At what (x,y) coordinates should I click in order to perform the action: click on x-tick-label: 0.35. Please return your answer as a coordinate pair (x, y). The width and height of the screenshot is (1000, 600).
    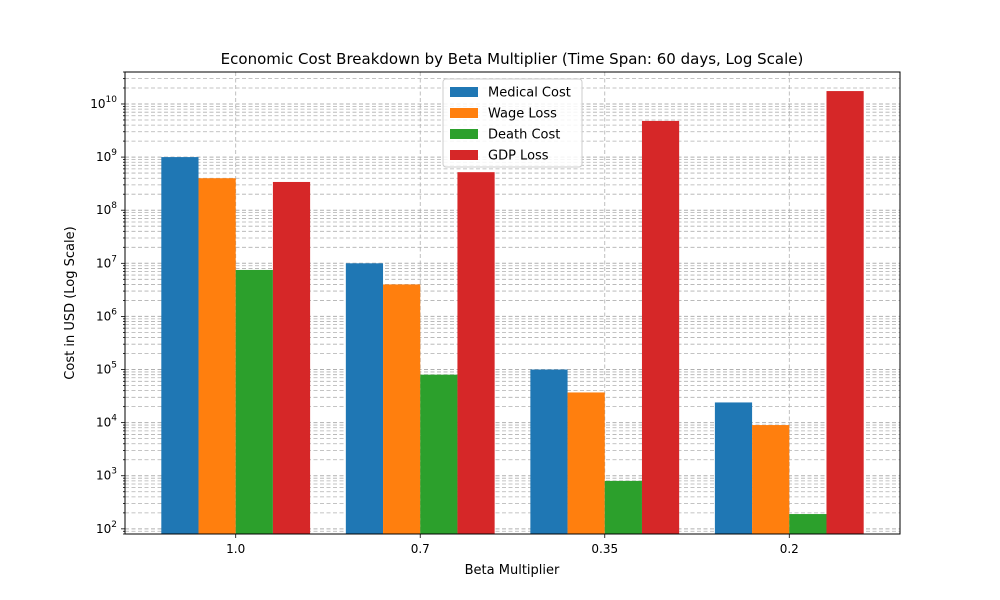
    Looking at the image, I should click on (604, 549).